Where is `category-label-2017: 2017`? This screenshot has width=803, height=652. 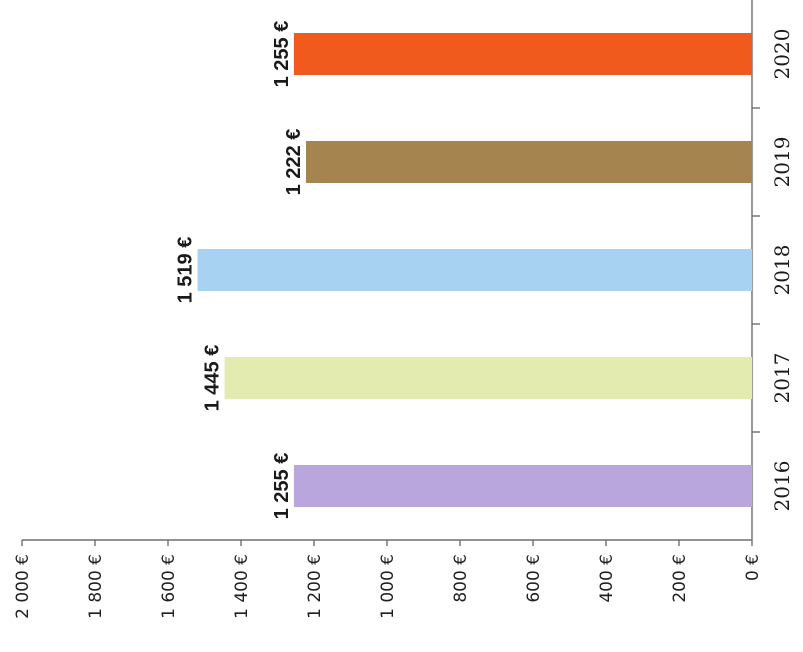
category-label-2017: 2017 is located at coordinates (782, 378).